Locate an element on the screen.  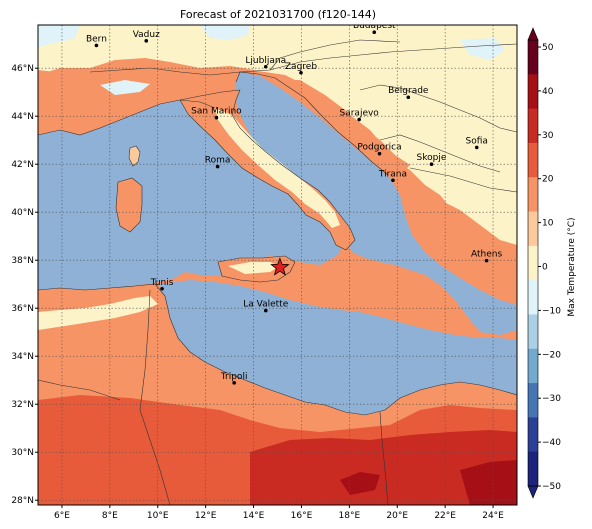
lat-tick-label: 44°N is located at coordinates (22, 117).